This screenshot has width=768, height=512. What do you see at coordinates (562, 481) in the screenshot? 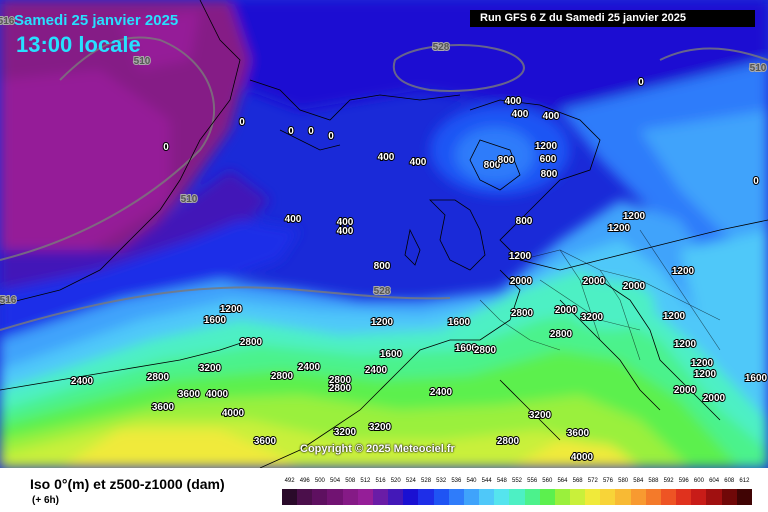
I see `scale-label: 564` at bounding box center [562, 481].